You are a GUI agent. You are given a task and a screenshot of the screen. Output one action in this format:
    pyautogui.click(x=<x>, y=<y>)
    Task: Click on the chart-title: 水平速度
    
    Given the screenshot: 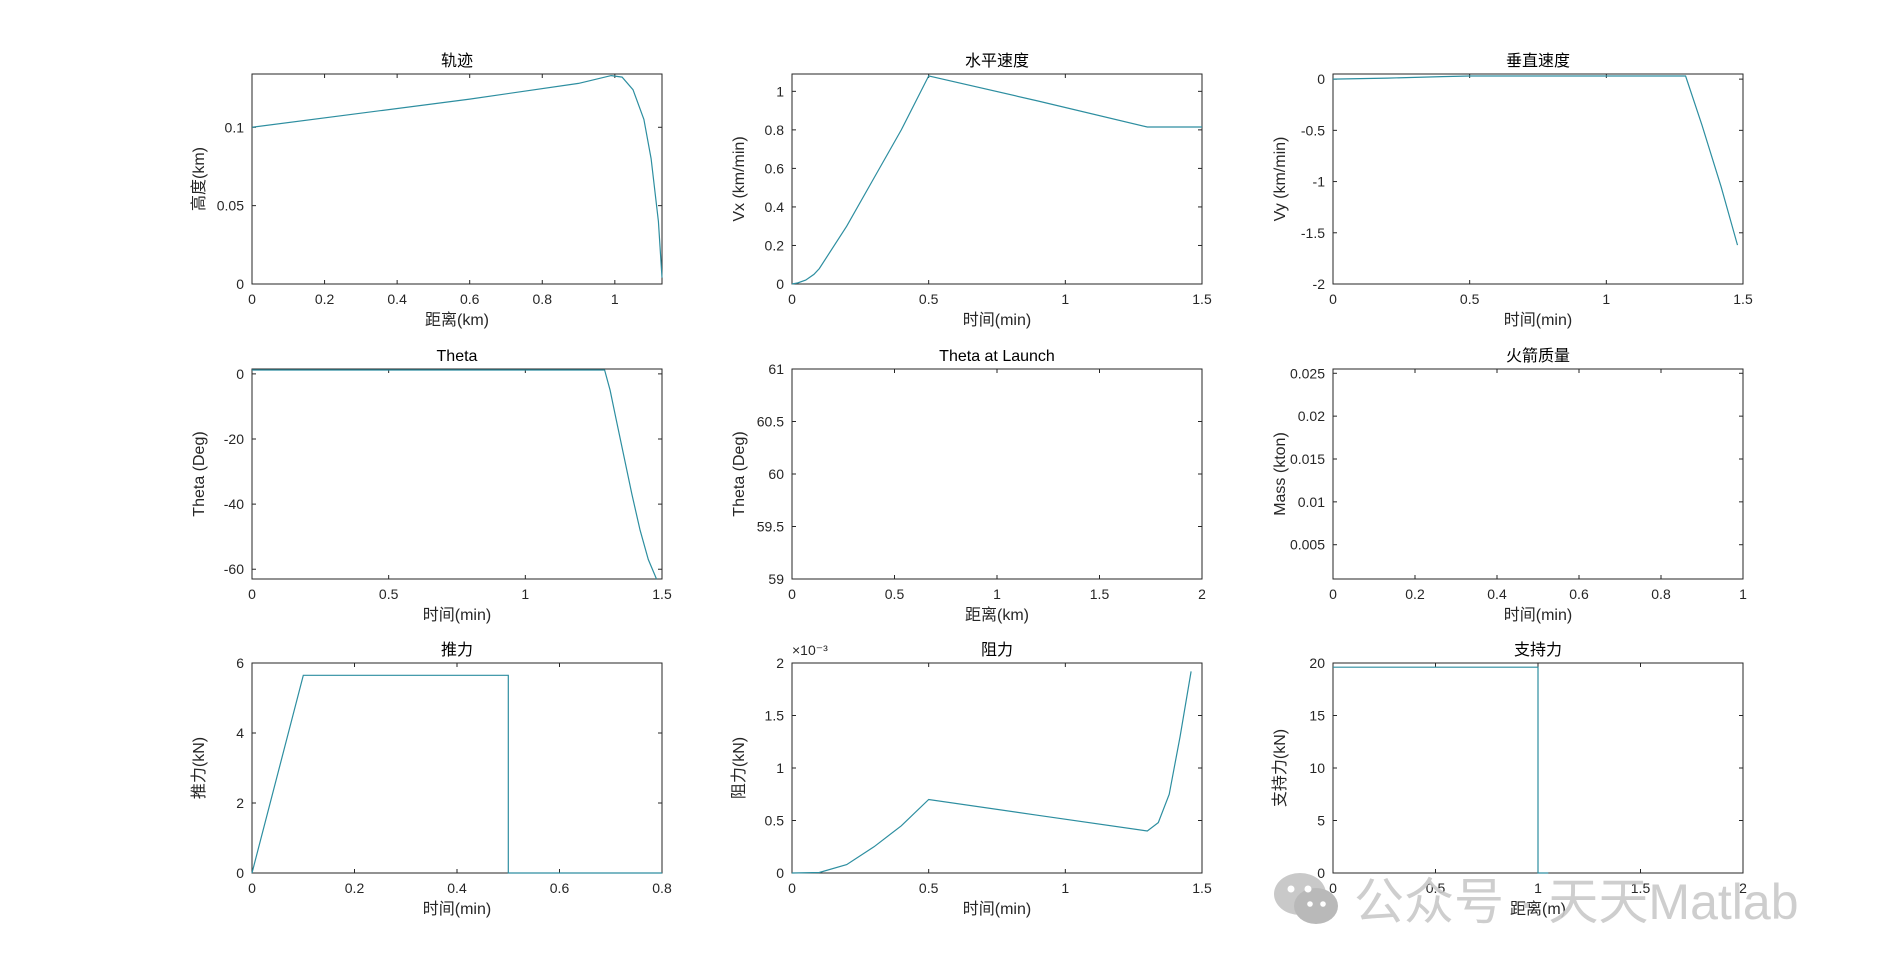 What is the action you would take?
    pyautogui.click(x=997, y=61)
    